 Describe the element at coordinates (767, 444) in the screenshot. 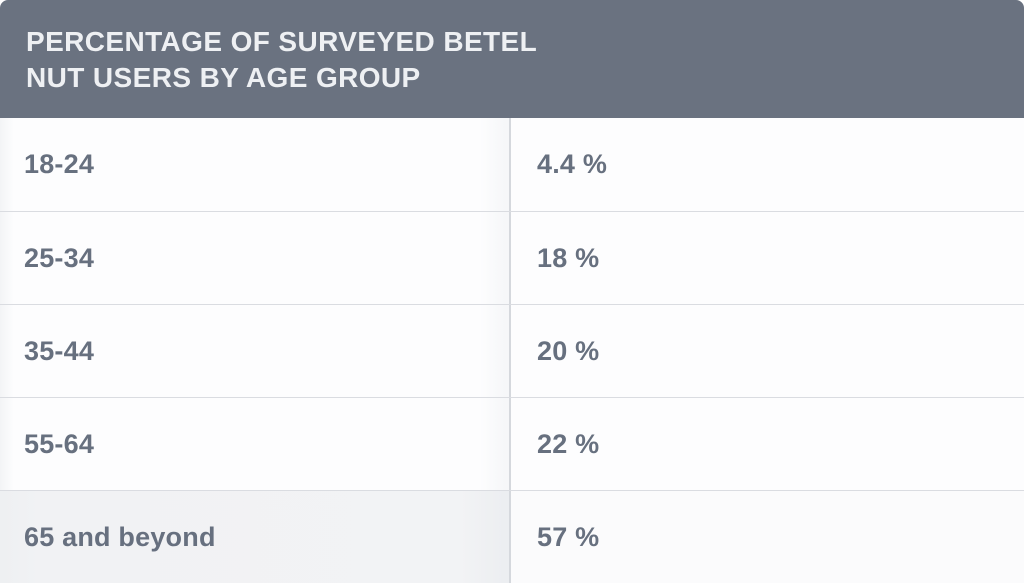

I see `percentage-cell: 22 %` at that location.